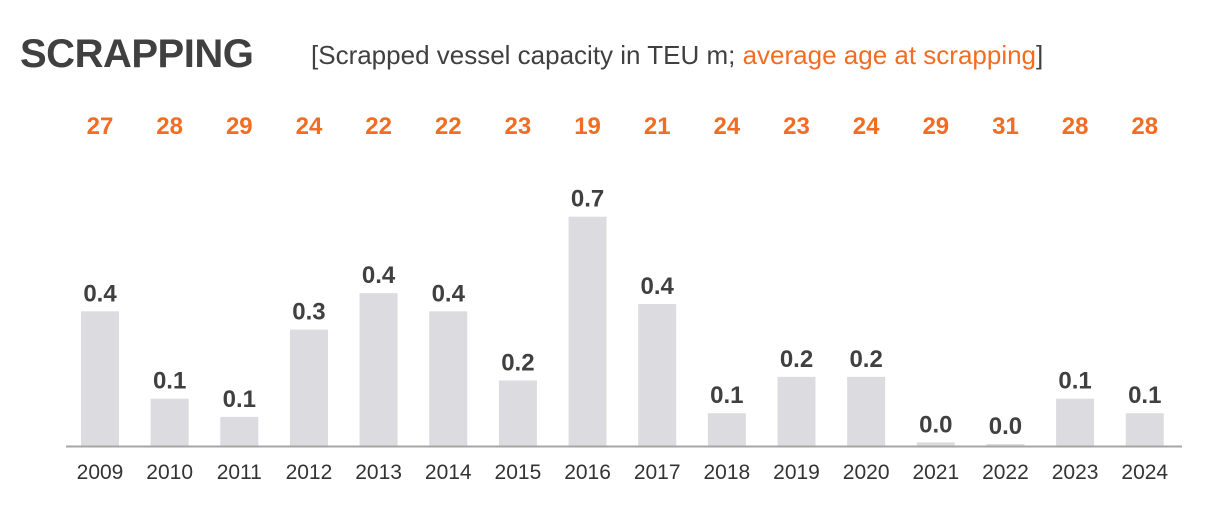  I want to click on x-tick-label: 2017, so click(657, 472).